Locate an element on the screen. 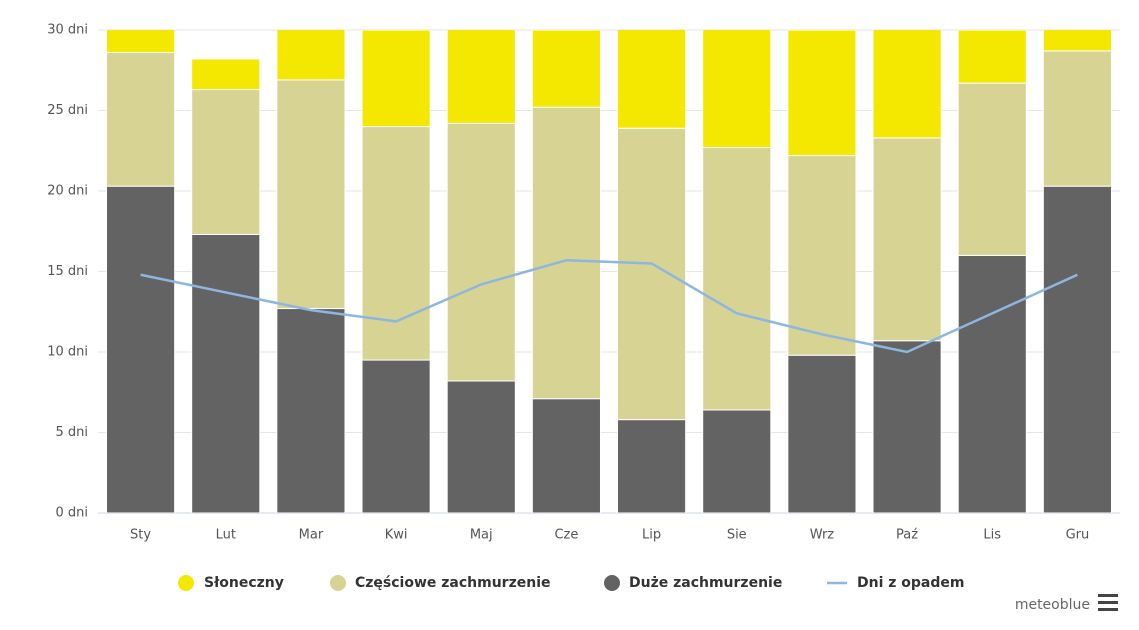  x-tick-label: Paź is located at coordinates (907, 535).